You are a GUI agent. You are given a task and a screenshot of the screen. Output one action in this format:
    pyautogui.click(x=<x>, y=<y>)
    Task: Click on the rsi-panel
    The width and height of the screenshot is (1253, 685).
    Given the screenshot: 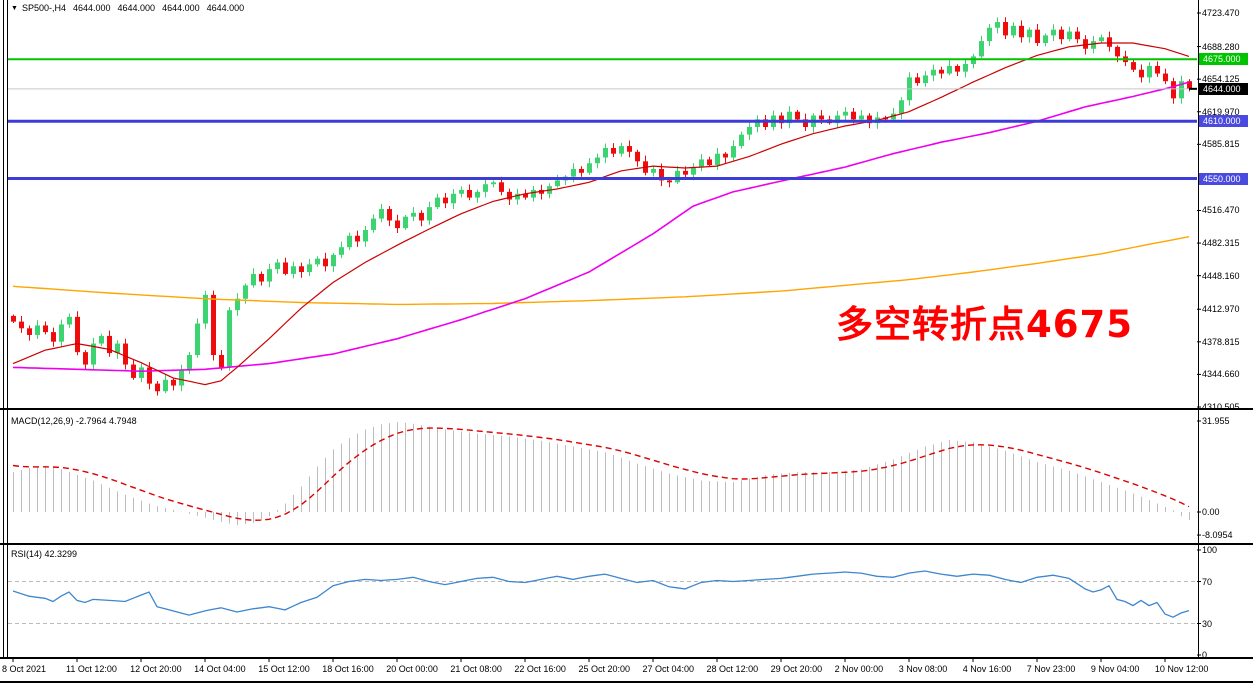 What is the action you would take?
    pyautogui.click(x=602, y=597)
    